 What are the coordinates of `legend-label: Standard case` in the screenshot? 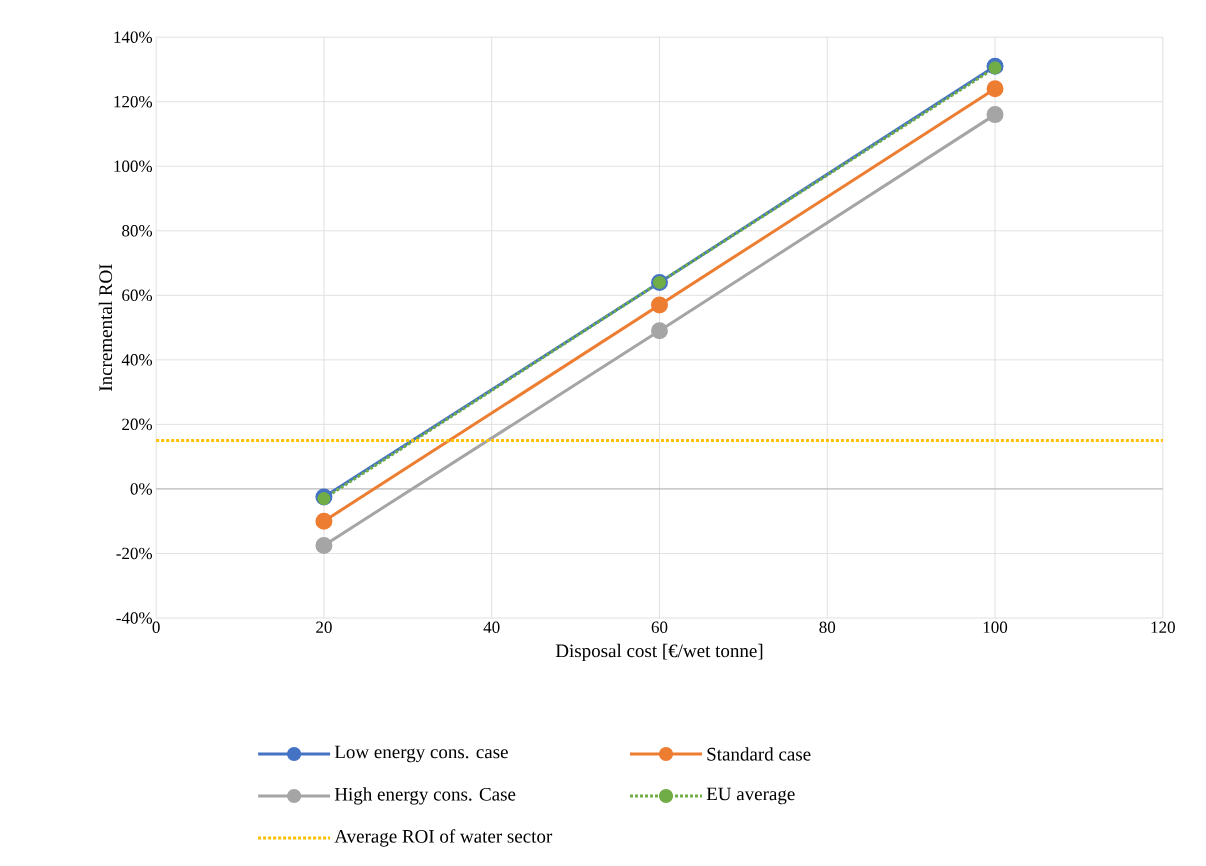 It's located at (759, 754).